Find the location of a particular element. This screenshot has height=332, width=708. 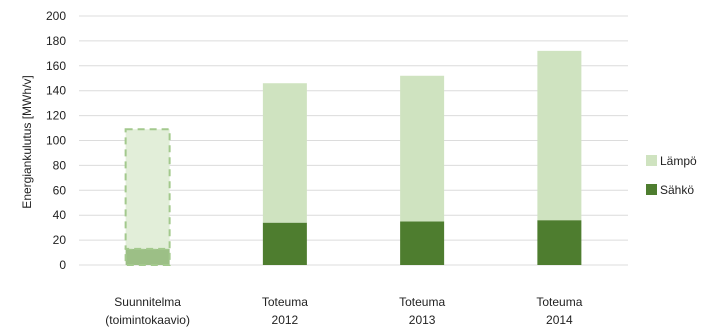

y-tick-label: 200 is located at coordinates (56, 16).